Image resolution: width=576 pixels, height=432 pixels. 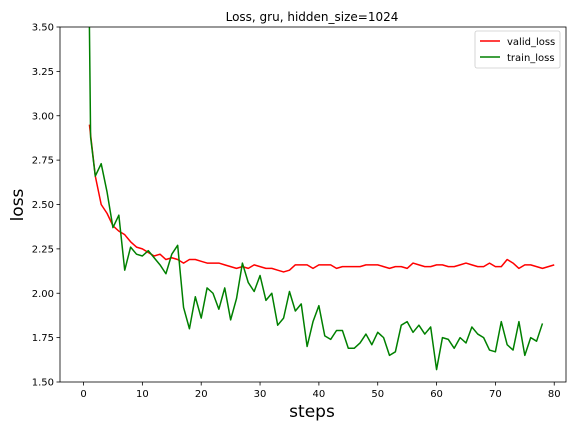 I want to click on x-tick-label: 60, so click(x=436, y=394).